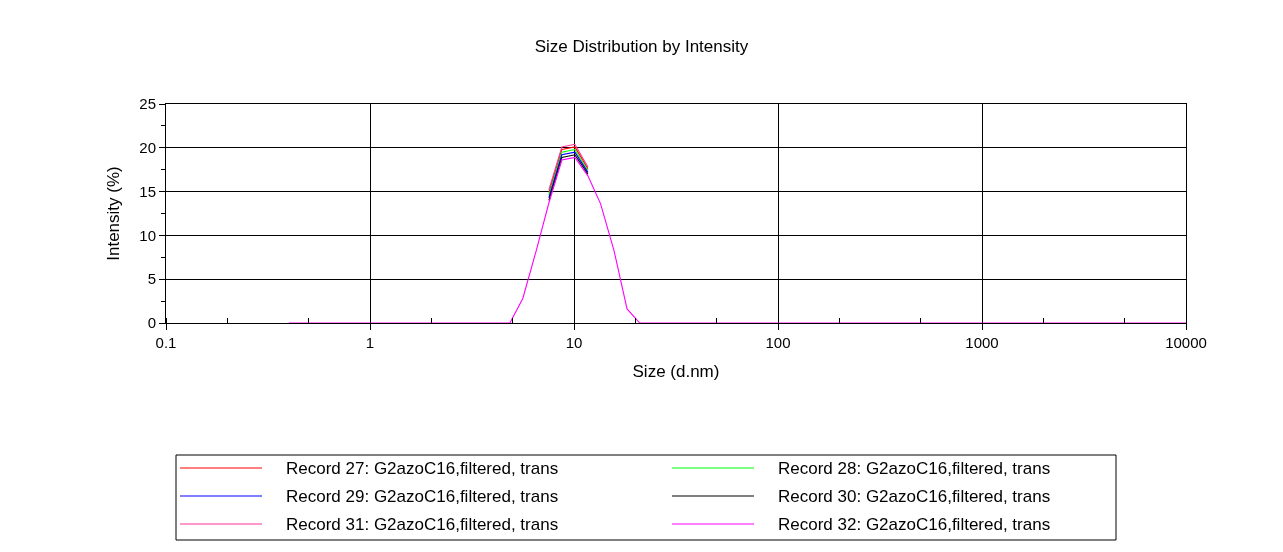 The width and height of the screenshot is (1283, 552). I want to click on x-tick-label: 100, so click(778, 342).